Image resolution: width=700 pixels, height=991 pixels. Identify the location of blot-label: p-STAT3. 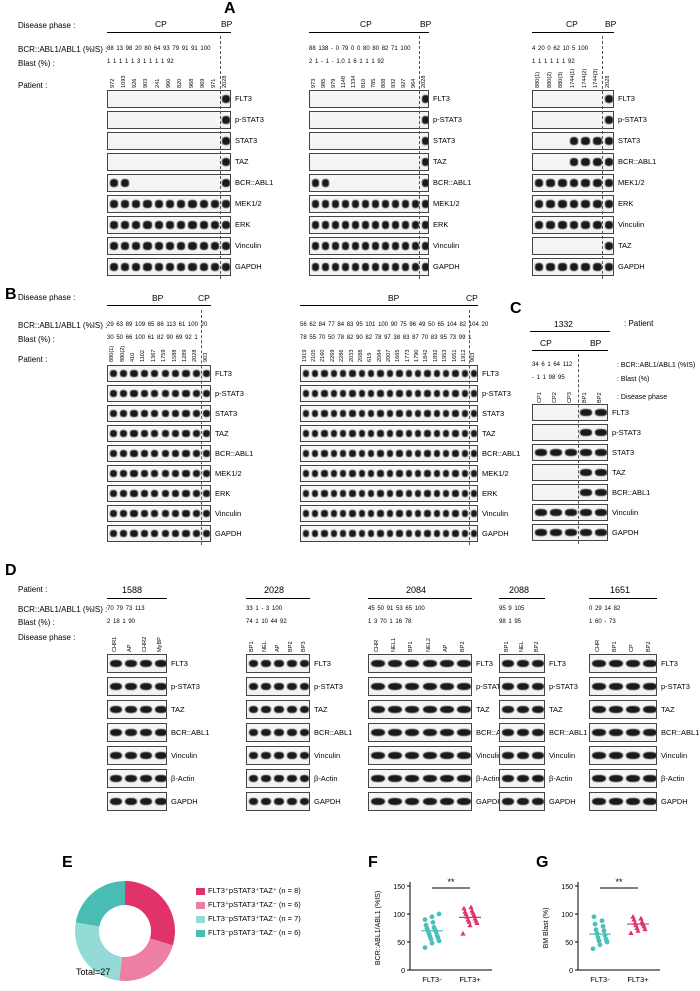
(626, 432).